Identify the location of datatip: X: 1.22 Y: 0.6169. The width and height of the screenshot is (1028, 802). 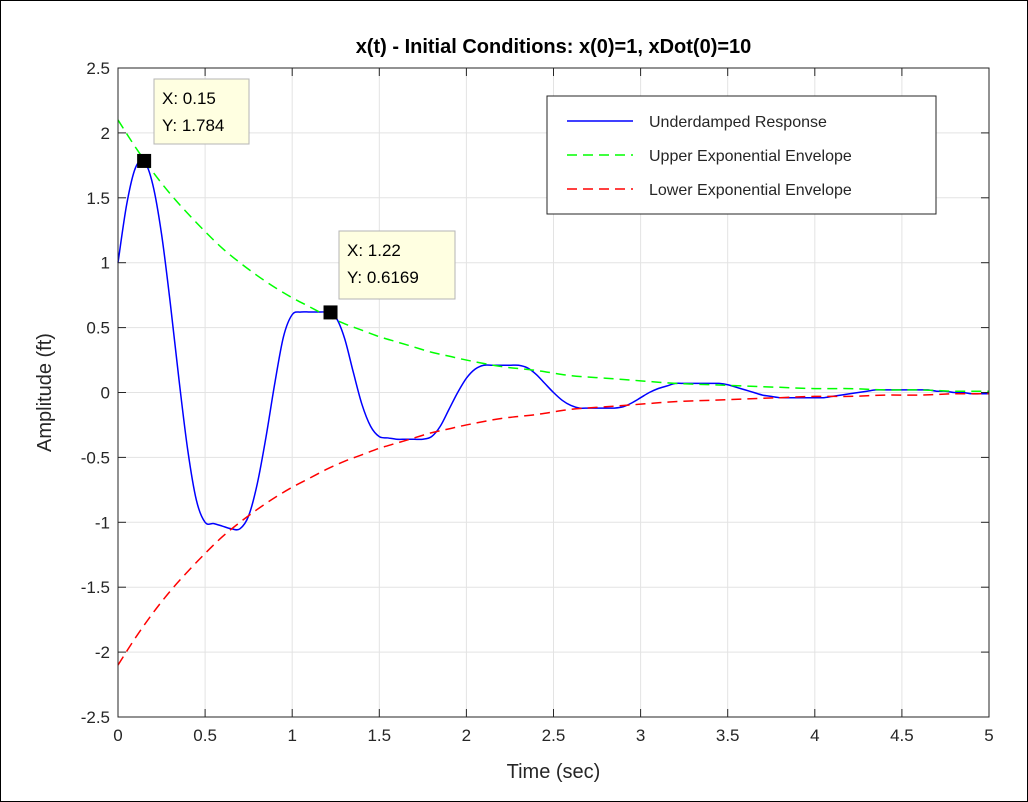
(389, 275).